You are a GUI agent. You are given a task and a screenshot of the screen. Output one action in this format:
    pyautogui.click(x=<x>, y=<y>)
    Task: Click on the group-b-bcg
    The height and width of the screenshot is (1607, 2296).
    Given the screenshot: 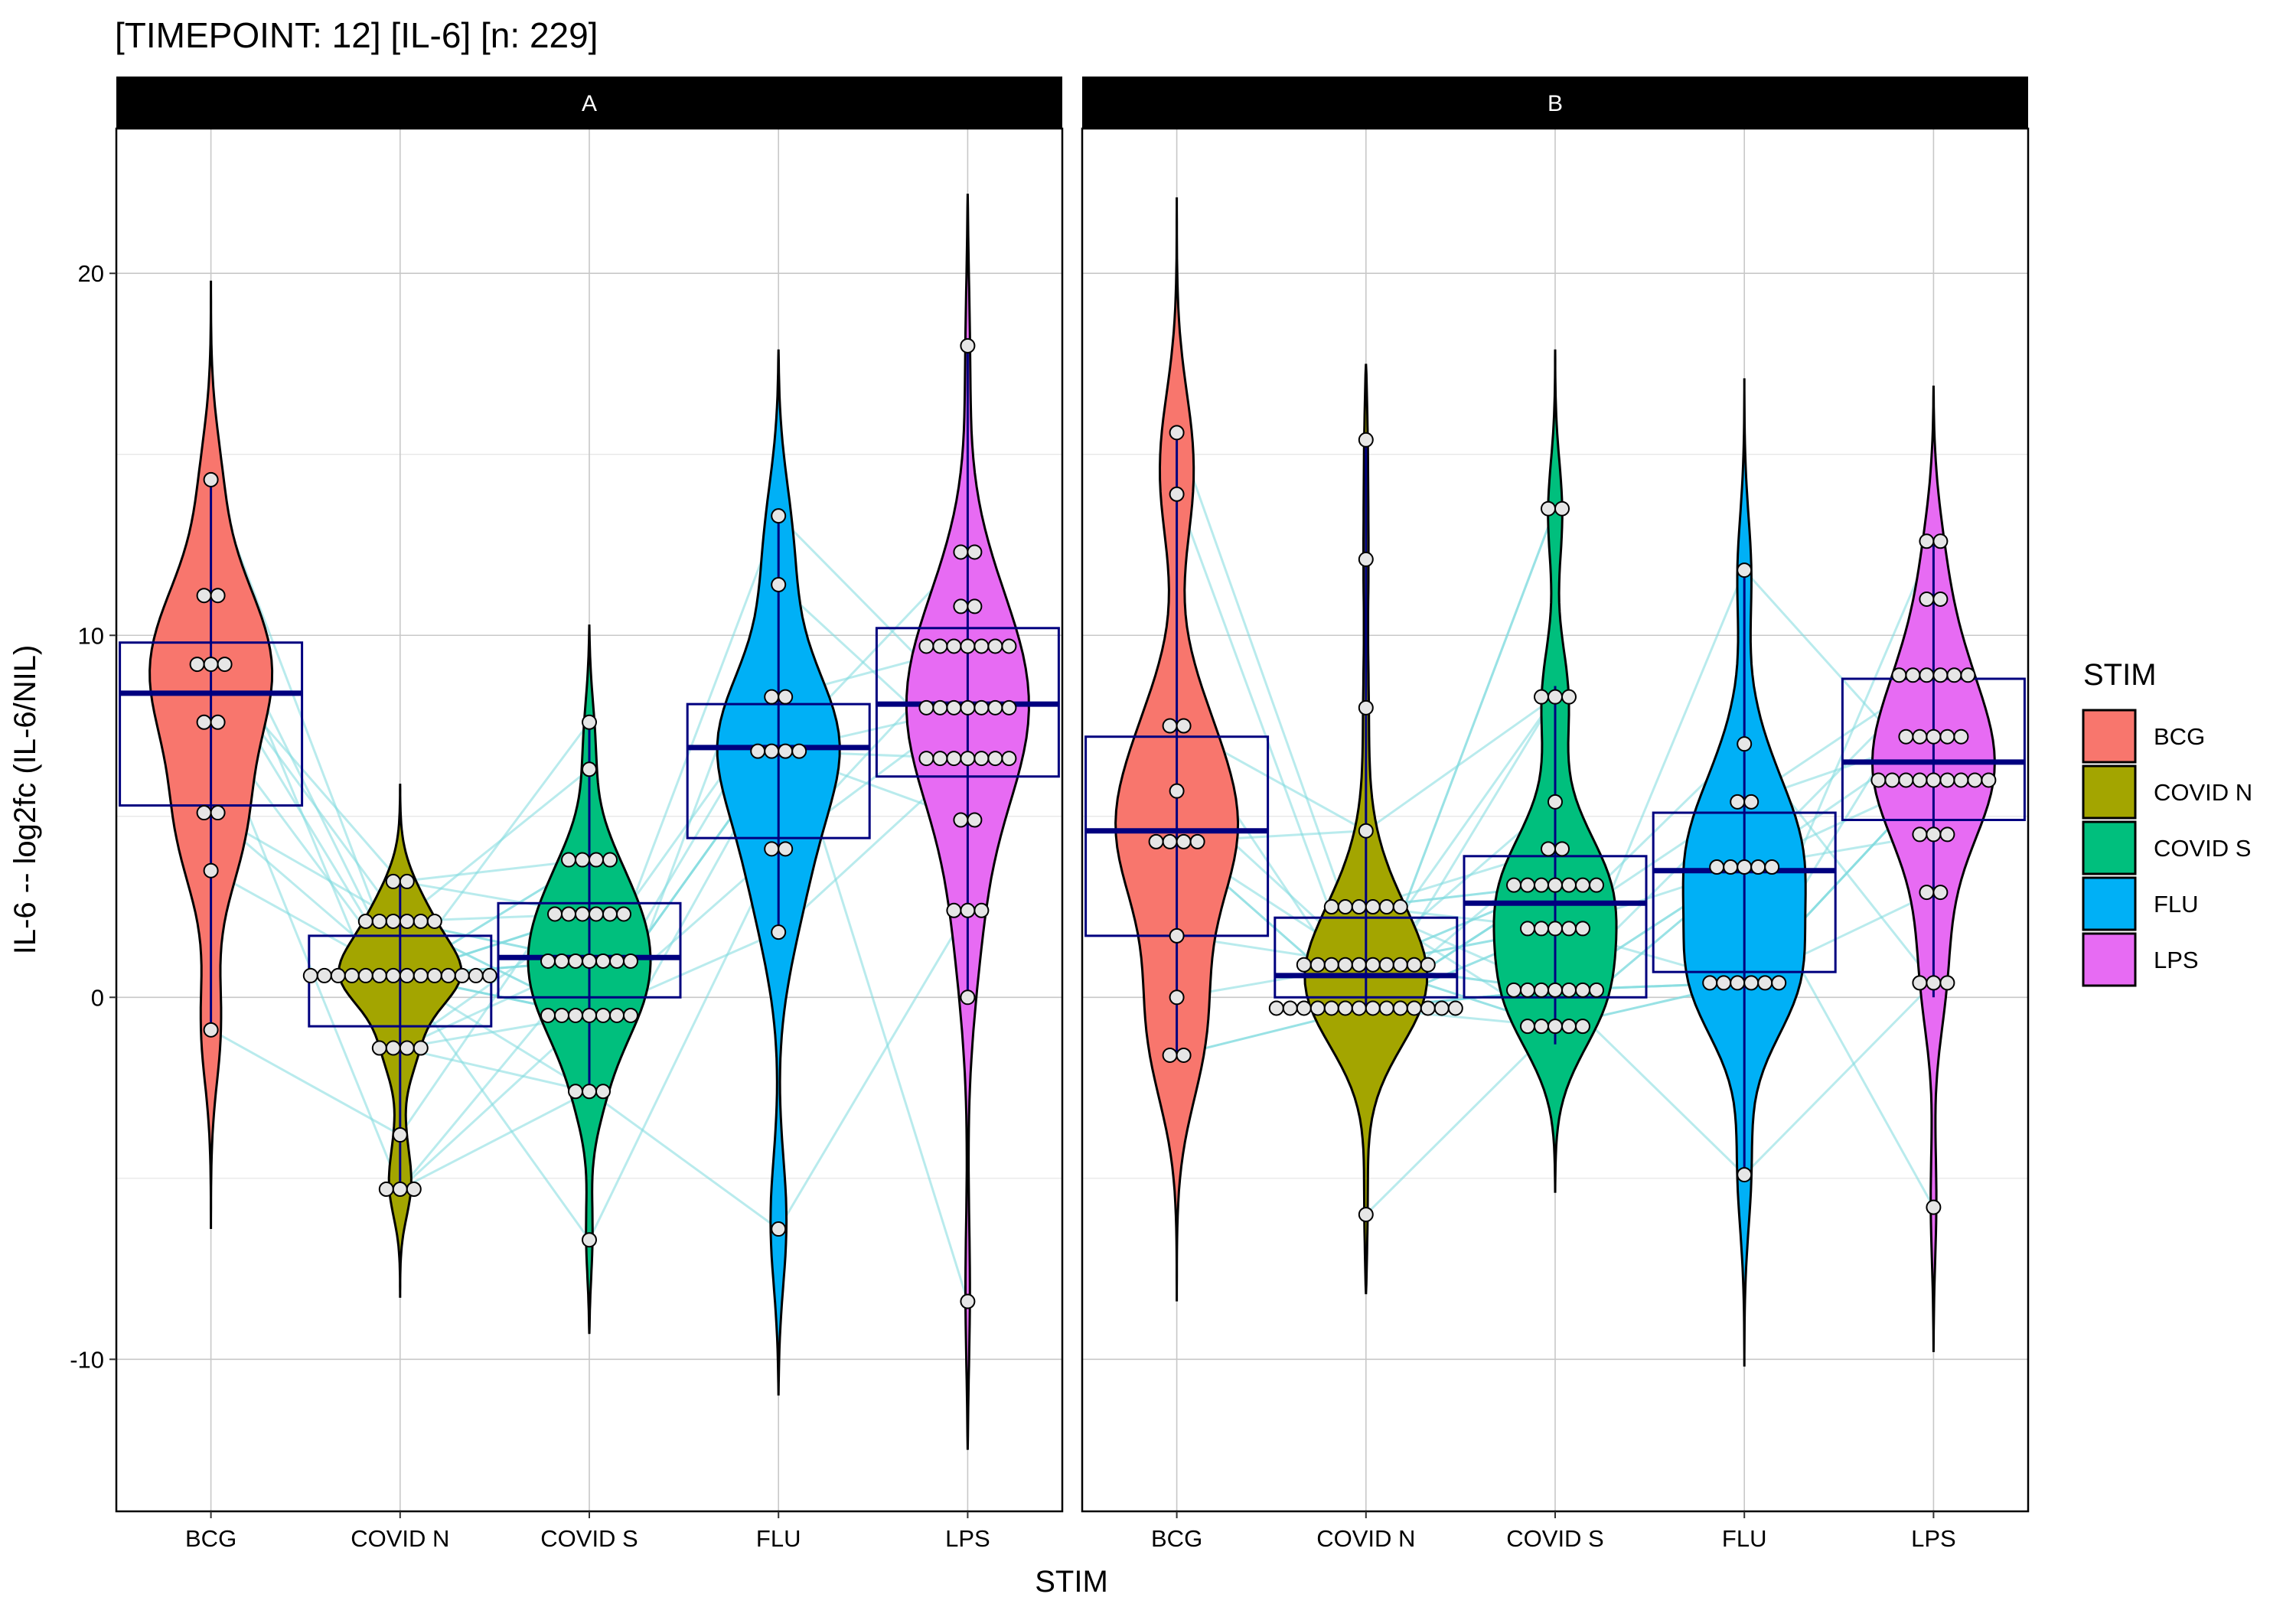 What is the action you would take?
    pyautogui.click(x=1177, y=750)
    